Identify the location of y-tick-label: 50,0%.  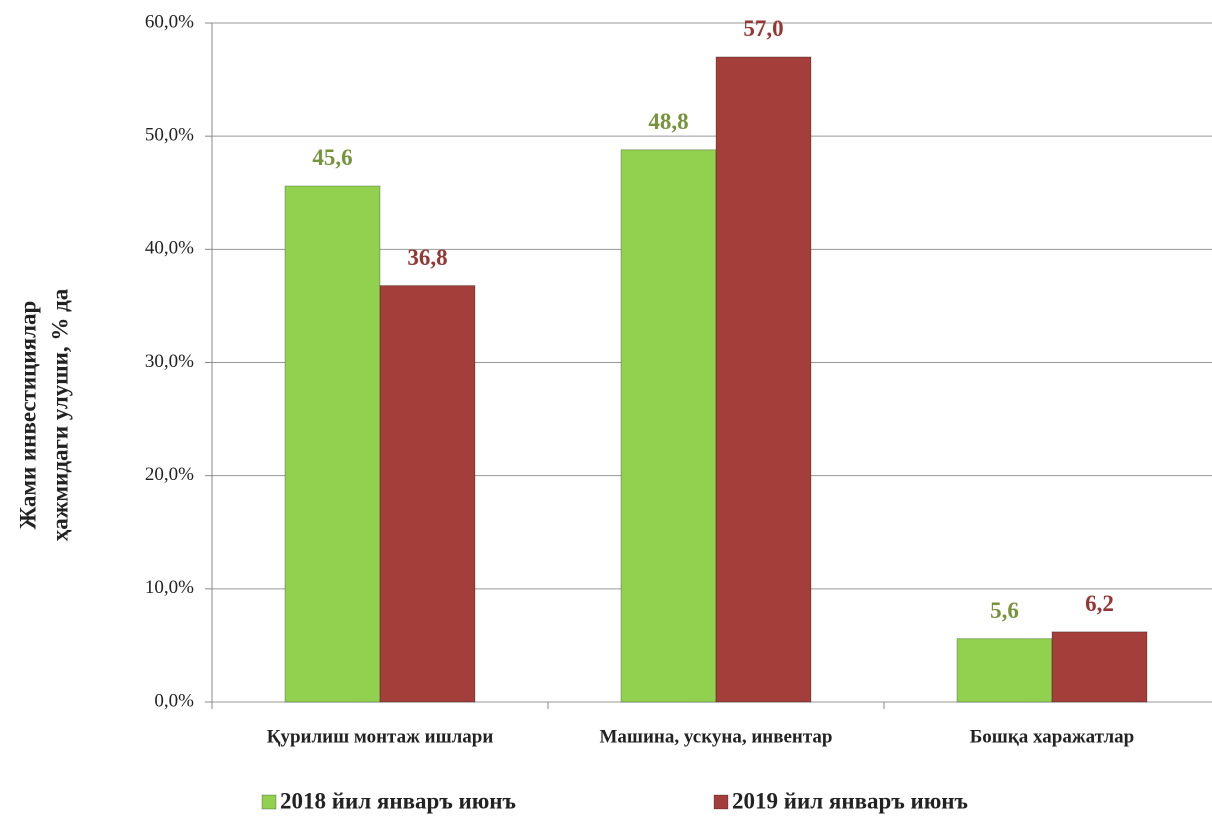
(169, 135).